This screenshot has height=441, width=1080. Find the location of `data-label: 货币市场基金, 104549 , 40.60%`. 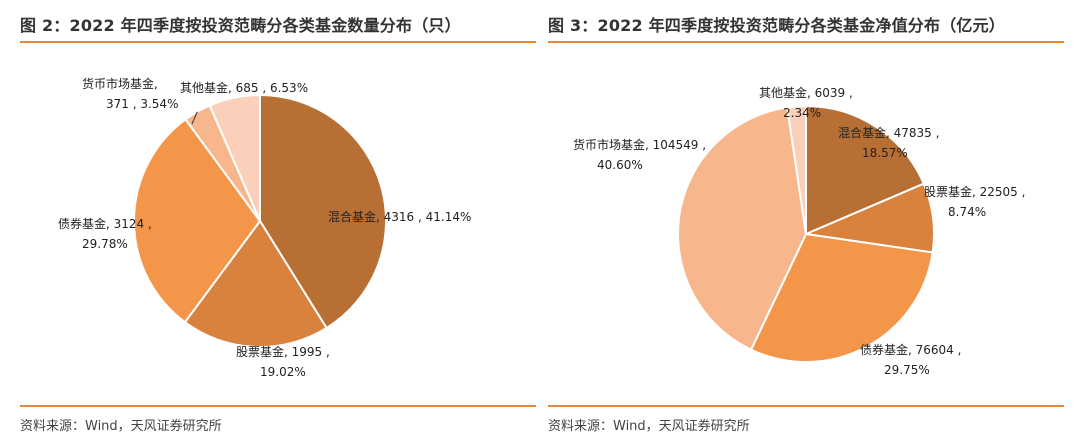

data-label: 货币市场基金, 104549 , 40.60% is located at coordinates (639, 154).